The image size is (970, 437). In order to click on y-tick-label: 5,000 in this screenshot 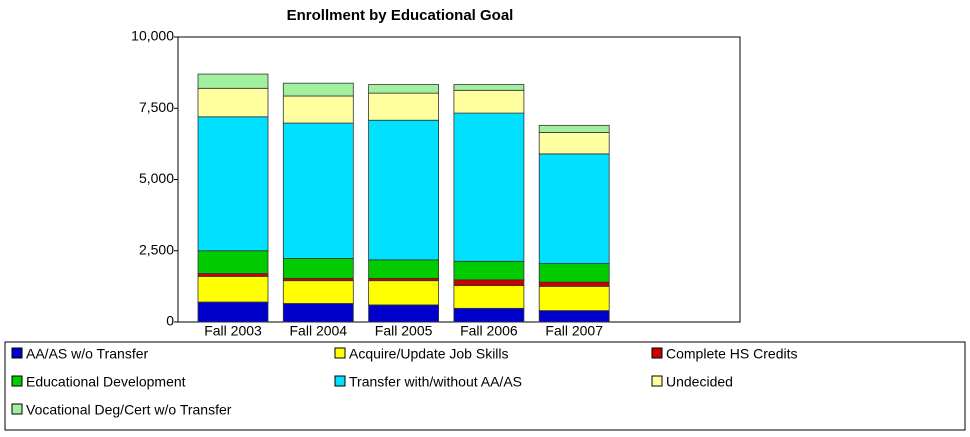, I will do `click(156, 178)`.